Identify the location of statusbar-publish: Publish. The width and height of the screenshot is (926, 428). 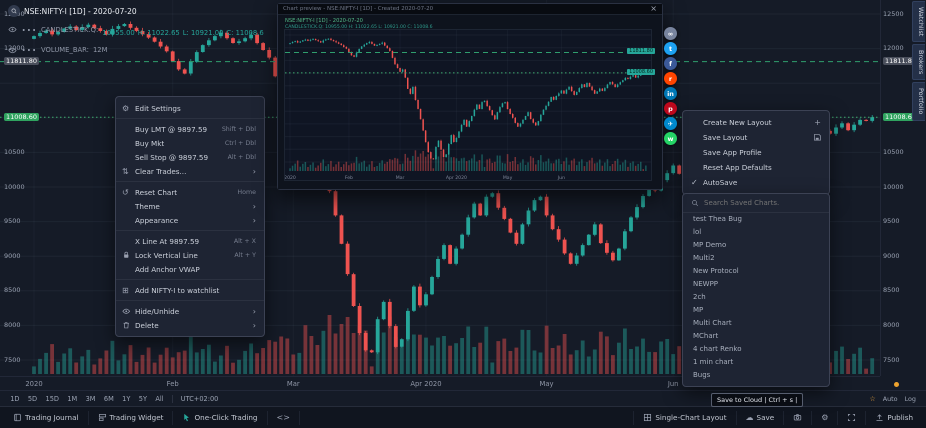
(893, 417).